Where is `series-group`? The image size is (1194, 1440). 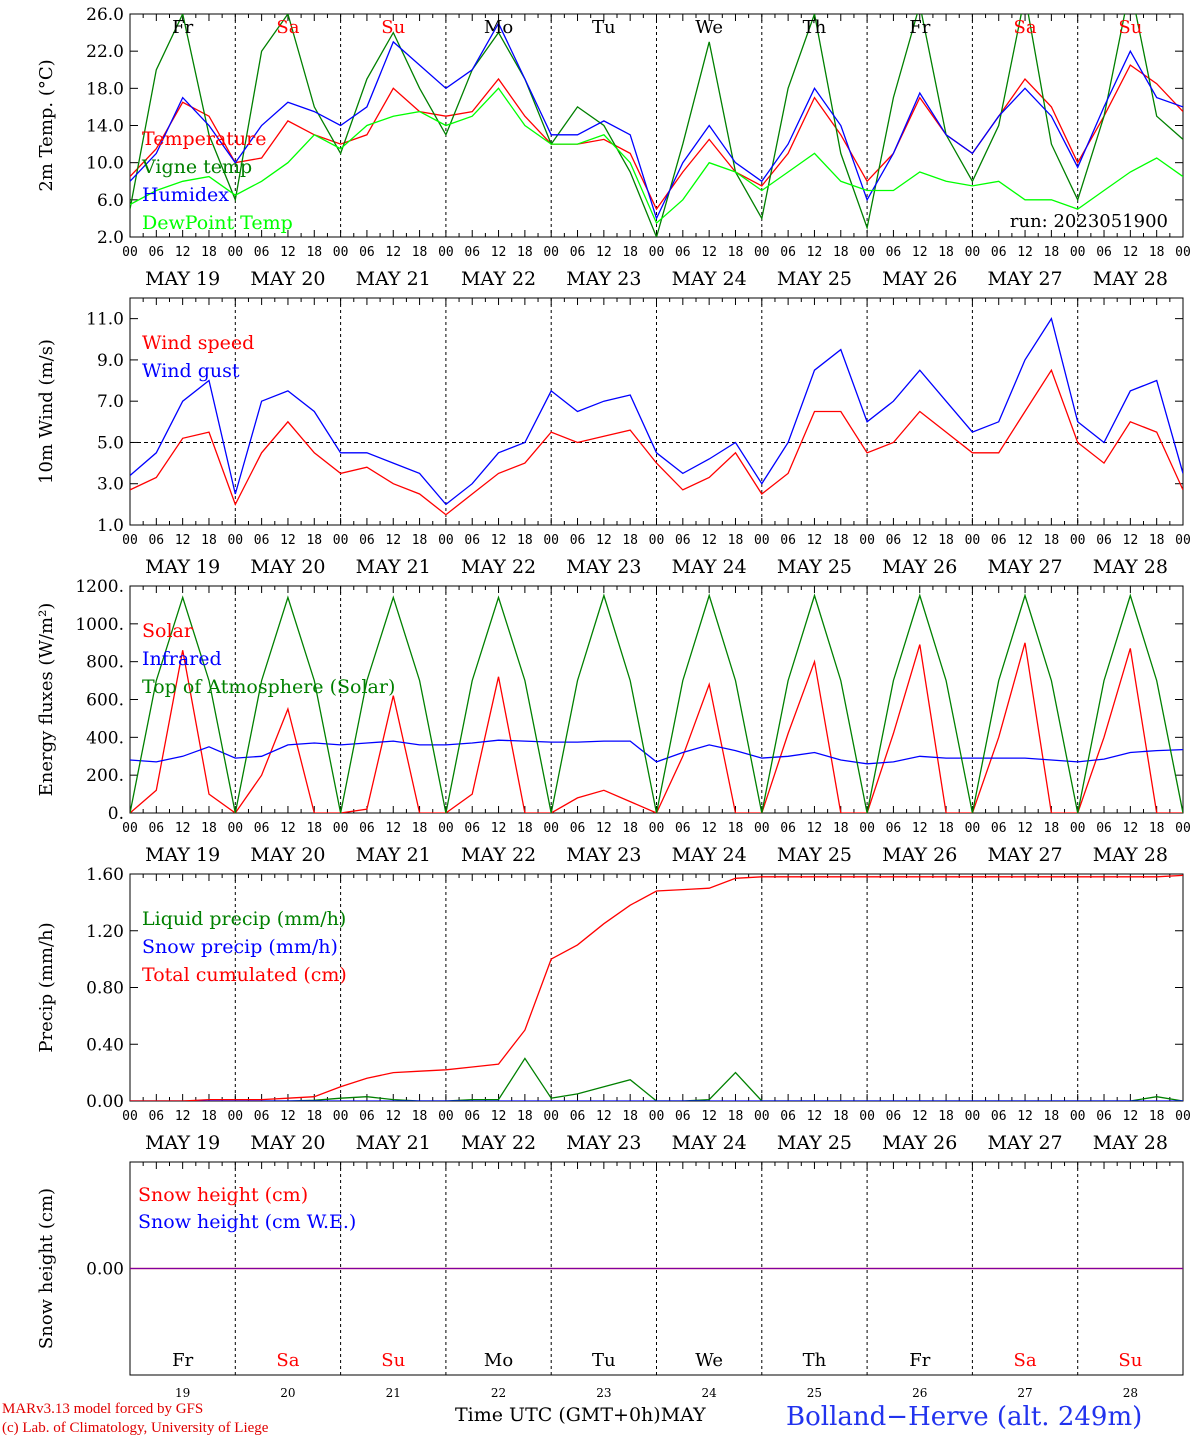 series-group is located at coordinates (656, 703).